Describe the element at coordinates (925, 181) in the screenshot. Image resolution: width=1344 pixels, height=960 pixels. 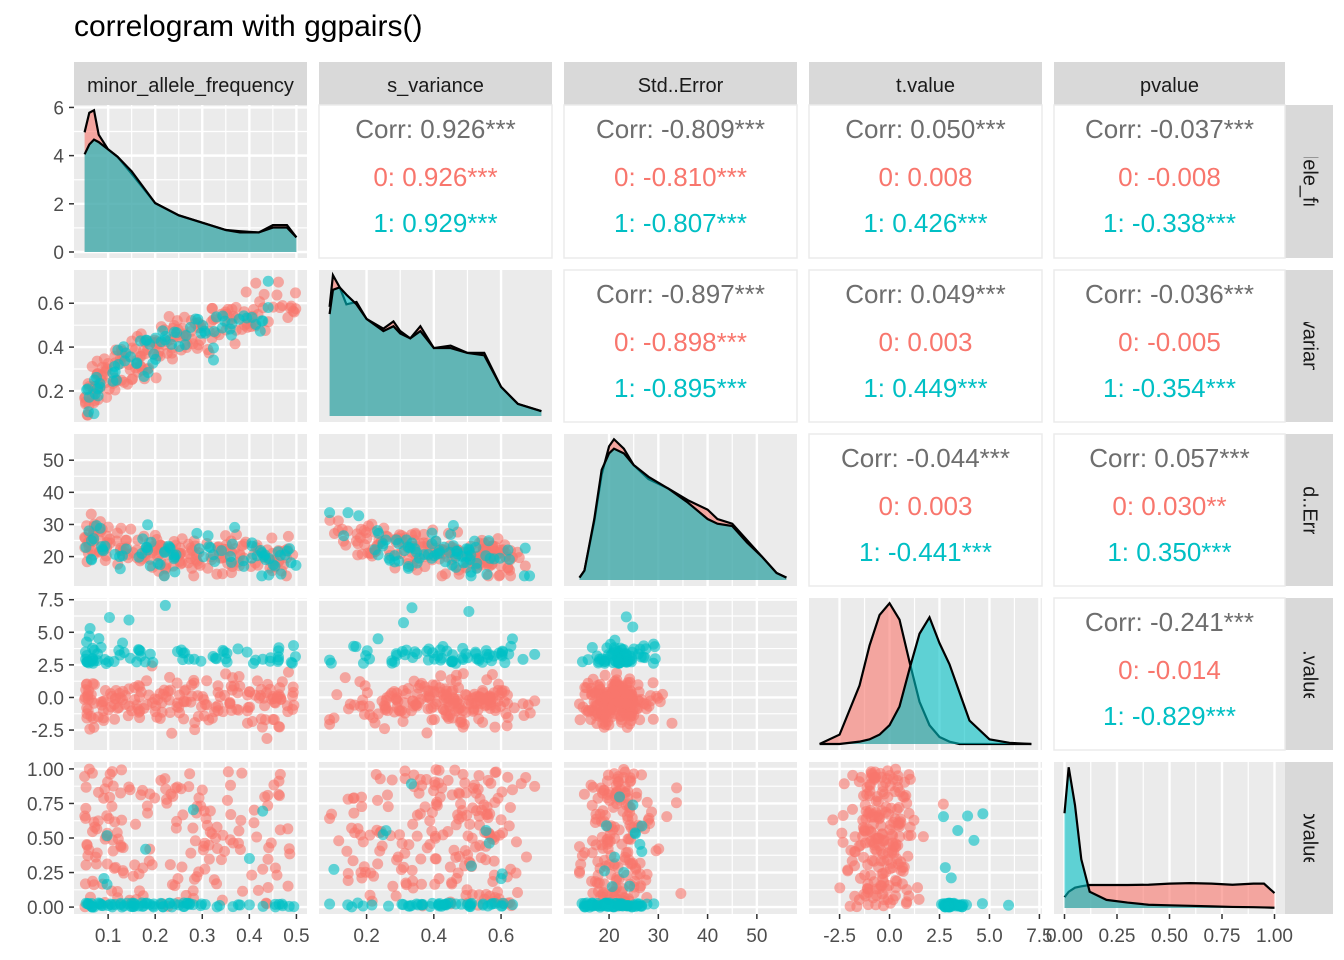
I see `corr-panel` at that location.